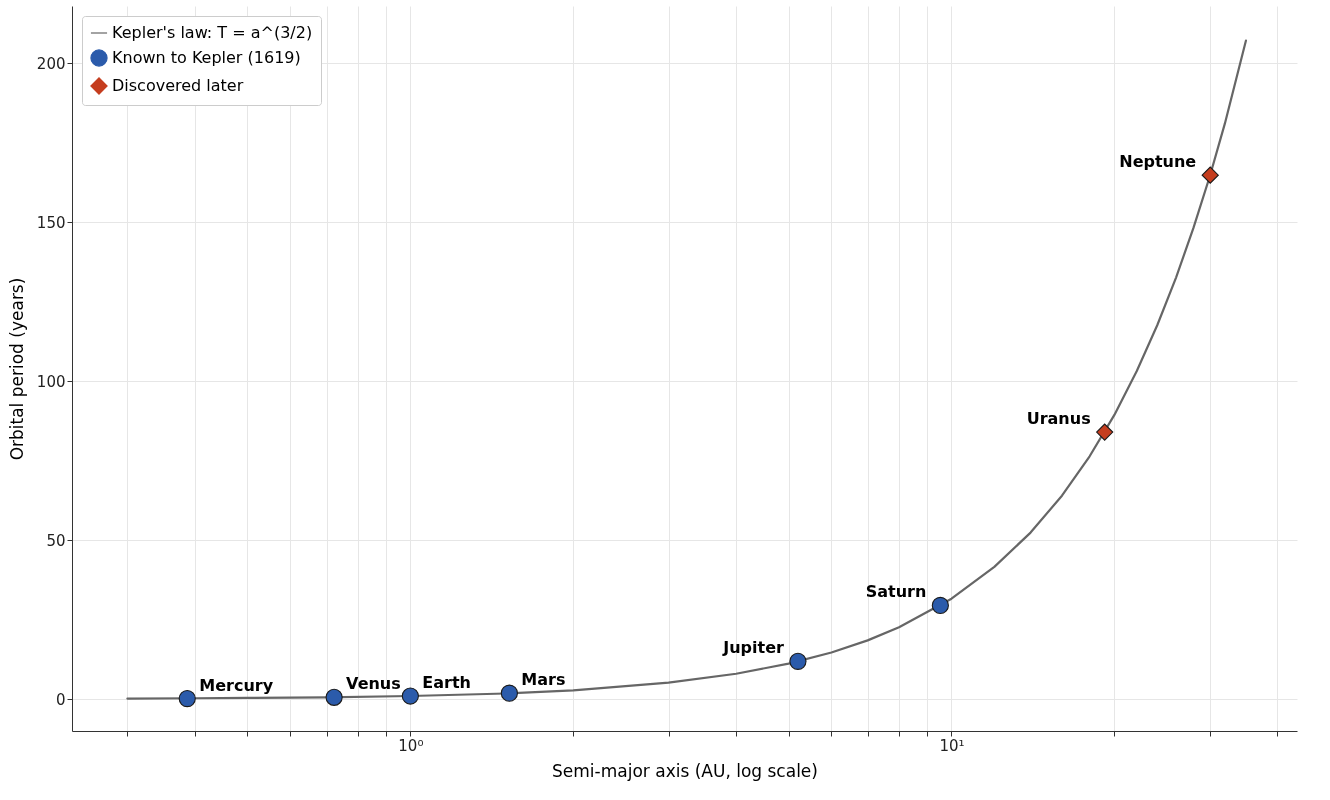 The width and height of the screenshot is (1330, 800). Describe the element at coordinates (411, 745) in the screenshot. I see `x-tick-label: 10⁰` at that location.